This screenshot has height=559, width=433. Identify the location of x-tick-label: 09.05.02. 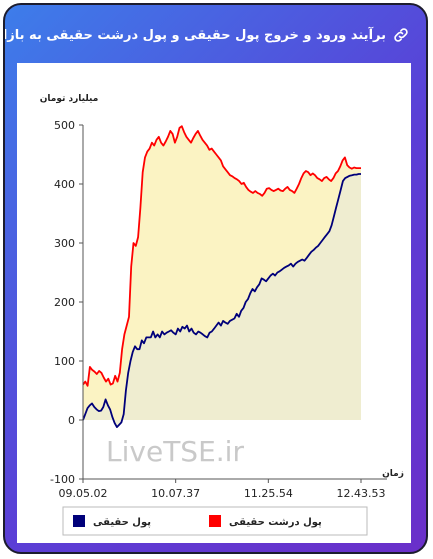
(83, 493).